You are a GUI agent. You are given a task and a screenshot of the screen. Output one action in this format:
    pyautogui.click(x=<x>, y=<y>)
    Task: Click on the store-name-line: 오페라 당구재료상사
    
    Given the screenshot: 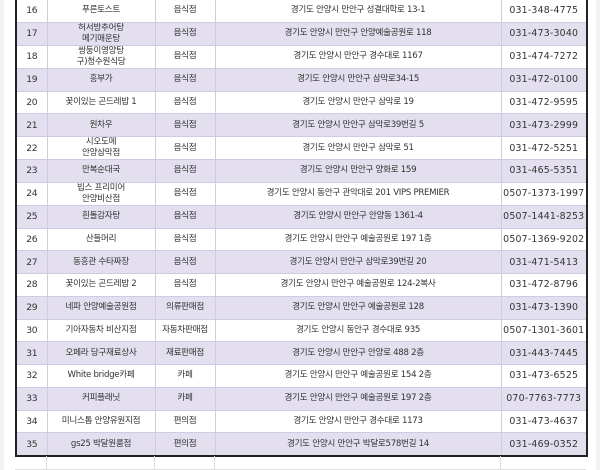 What is the action you would take?
    pyautogui.click(x=101, y=352)
    